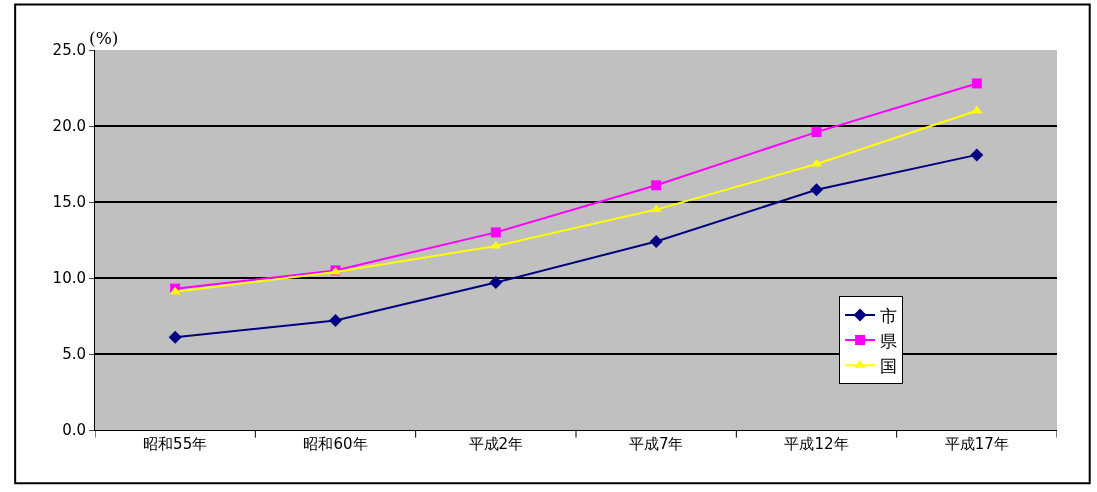  I want to click on x-tick-label: 平成12年, so click(816, 444).